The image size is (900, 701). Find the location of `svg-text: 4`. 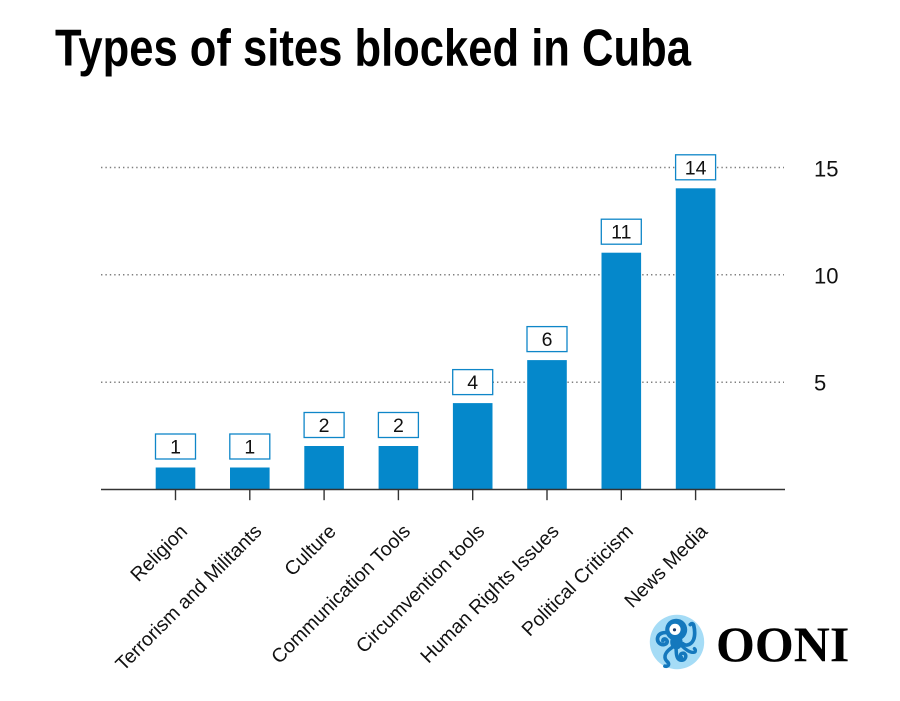

svg-text: 4 is located at coordinates (472, 383).